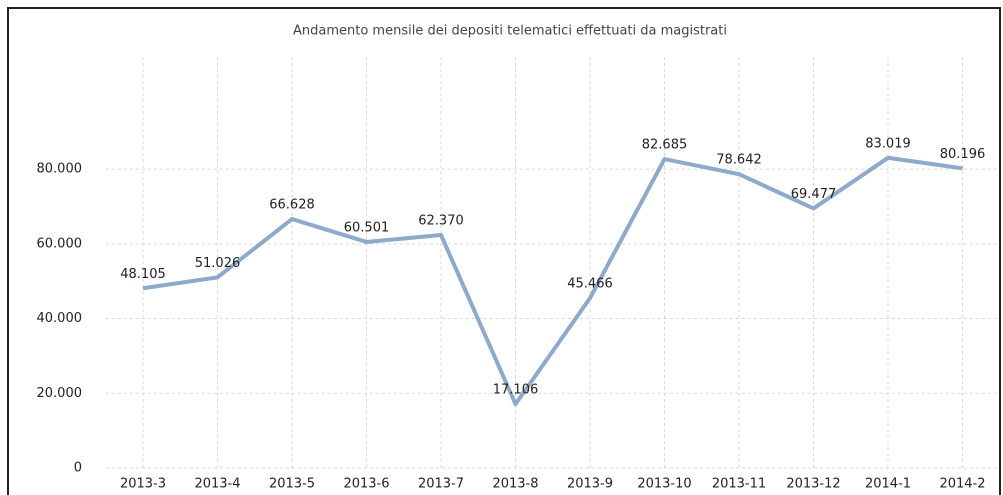  Describe the element at coordinates (590, 484) in the screenshot. I see `x-tick-label: 2013-9` at that location.